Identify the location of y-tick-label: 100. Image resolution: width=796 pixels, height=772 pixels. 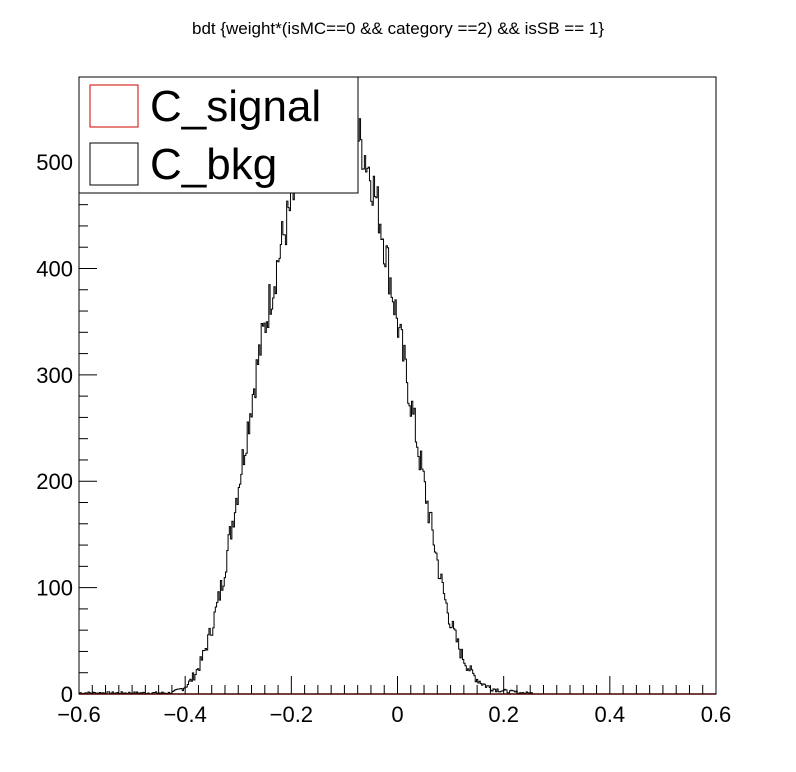
(54, 588).